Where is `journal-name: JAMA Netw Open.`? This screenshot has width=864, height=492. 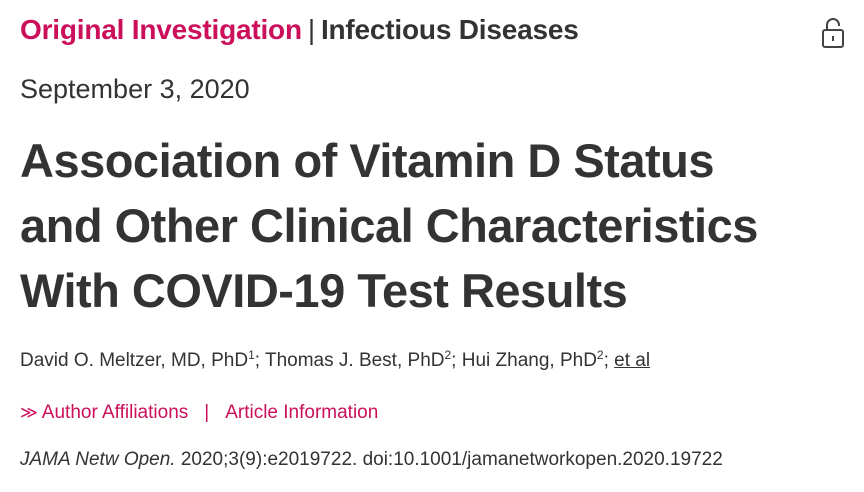 journal-name: JAMA Netw Open. is located at coordinates (98, 459).